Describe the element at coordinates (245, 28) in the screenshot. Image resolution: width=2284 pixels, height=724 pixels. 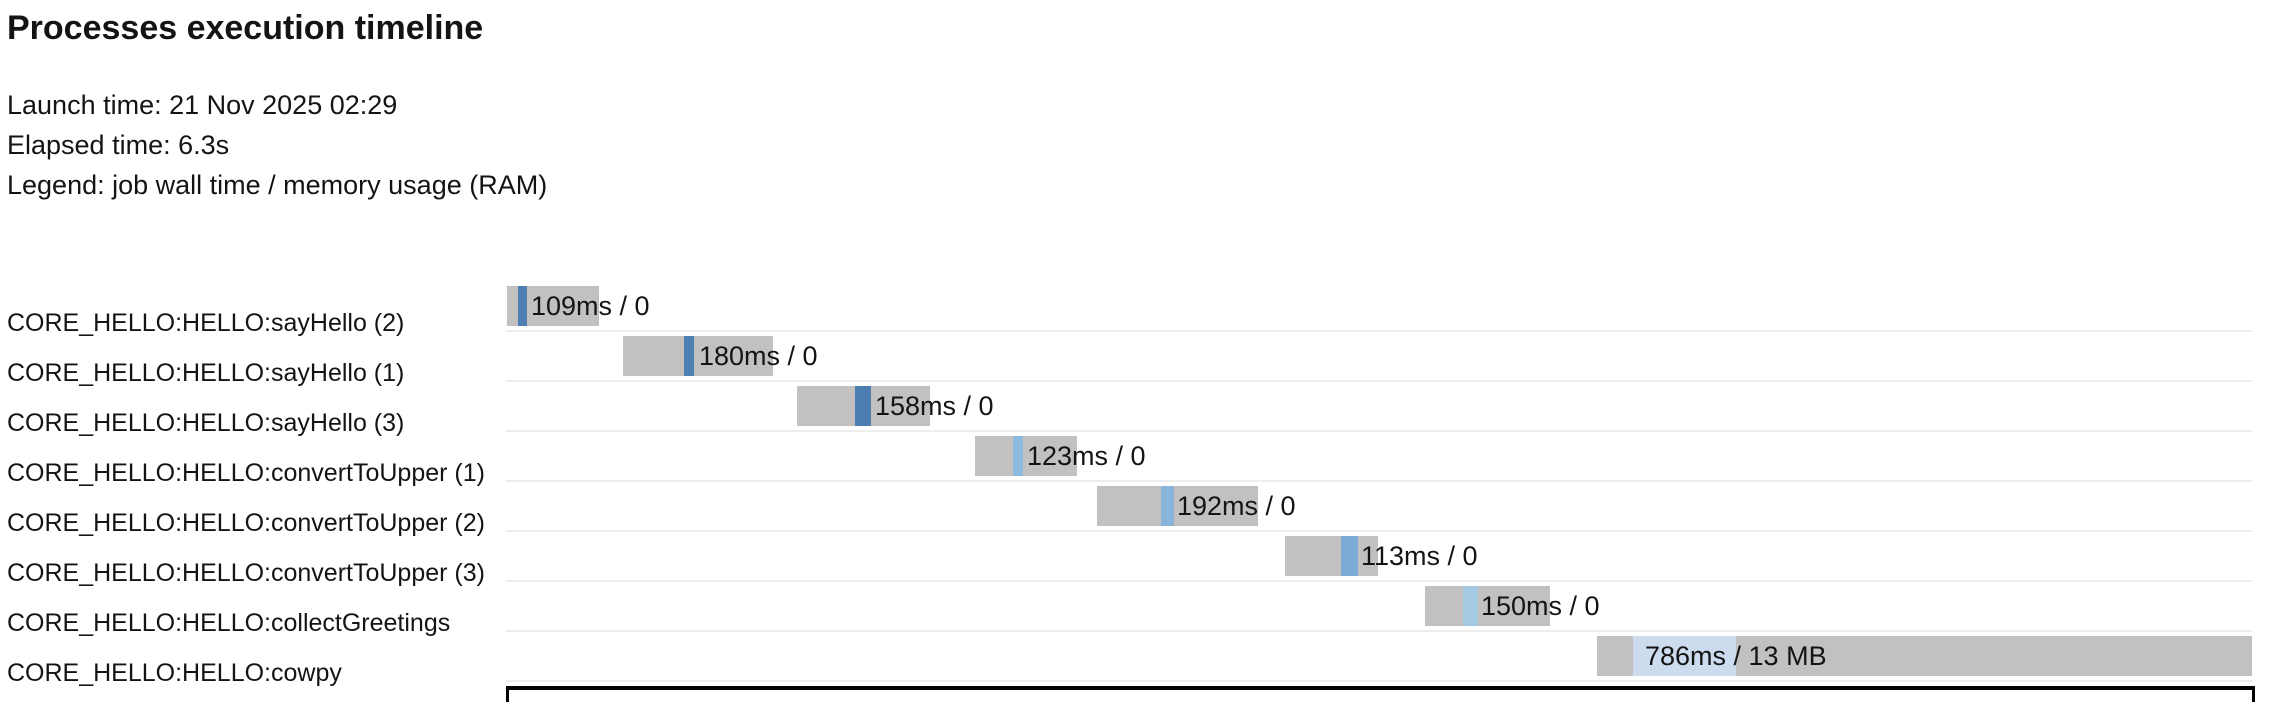
I see `page-title: Processes execution timeline` at that location.